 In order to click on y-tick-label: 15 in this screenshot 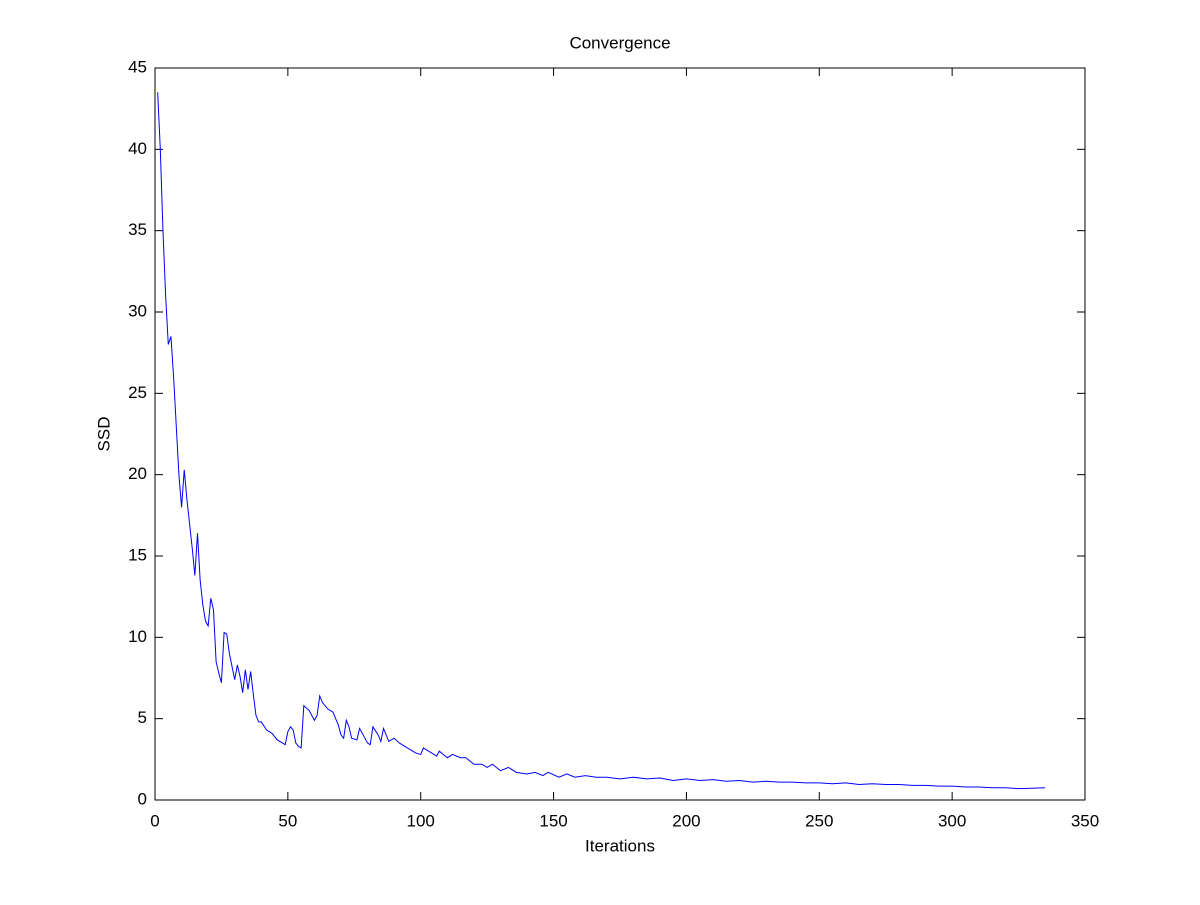, I will do `click(137, 554)`.